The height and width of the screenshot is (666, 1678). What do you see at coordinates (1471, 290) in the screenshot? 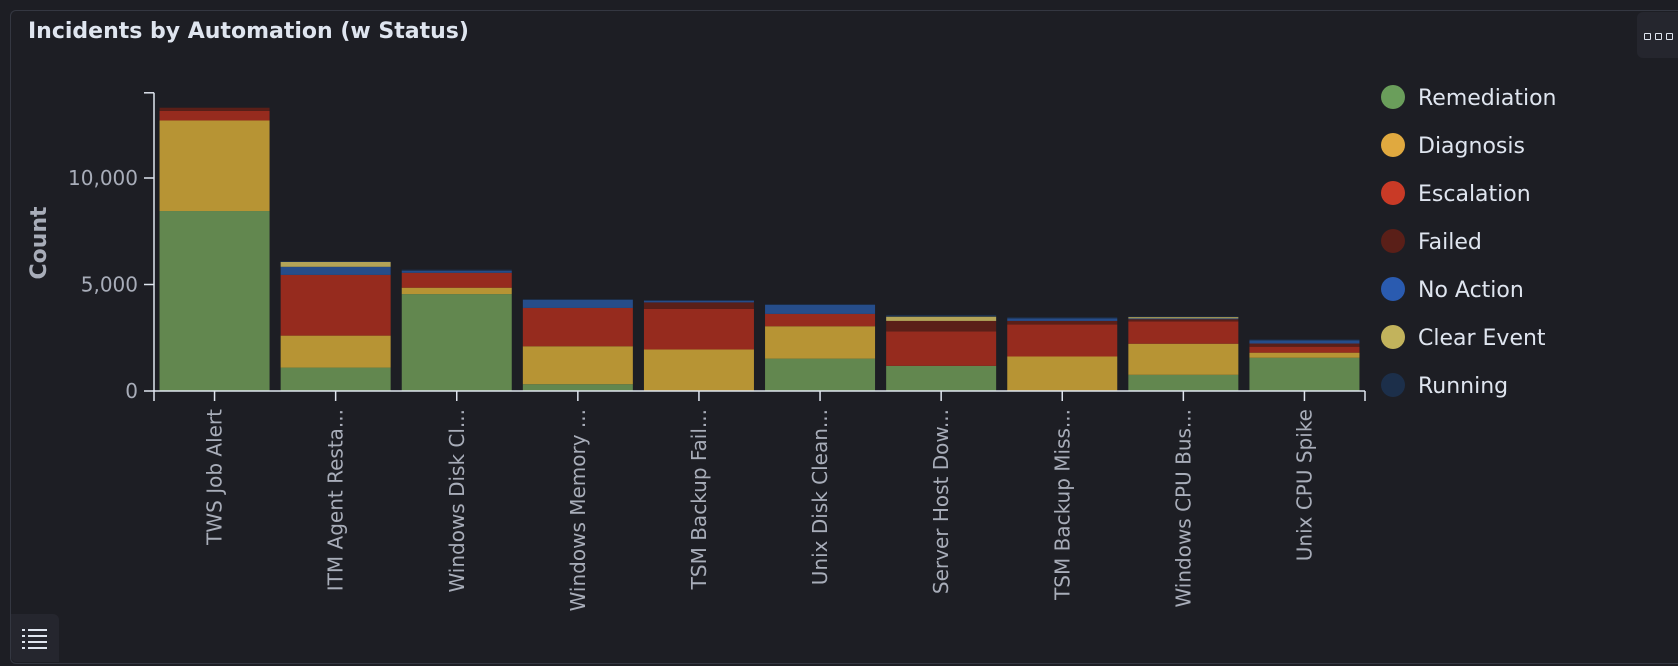
I see `legend-label: No Action` at bounding box center [1471, 290].